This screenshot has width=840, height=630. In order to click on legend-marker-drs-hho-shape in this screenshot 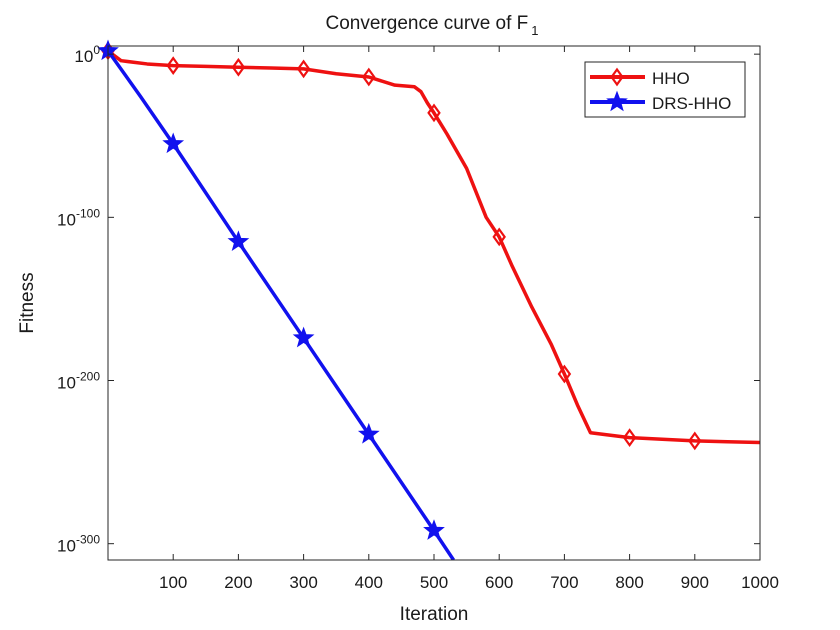, I will do `click(617, 101)`.